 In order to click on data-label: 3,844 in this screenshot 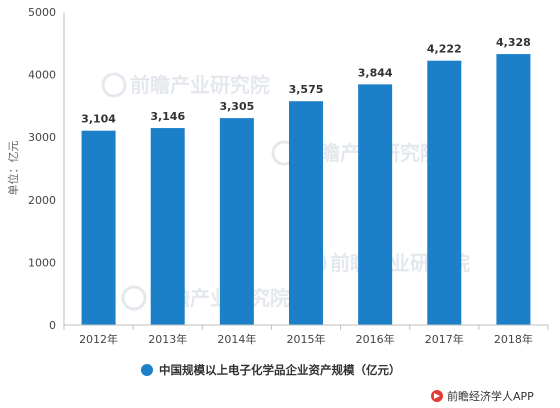, I will do `click(375, 72)`.